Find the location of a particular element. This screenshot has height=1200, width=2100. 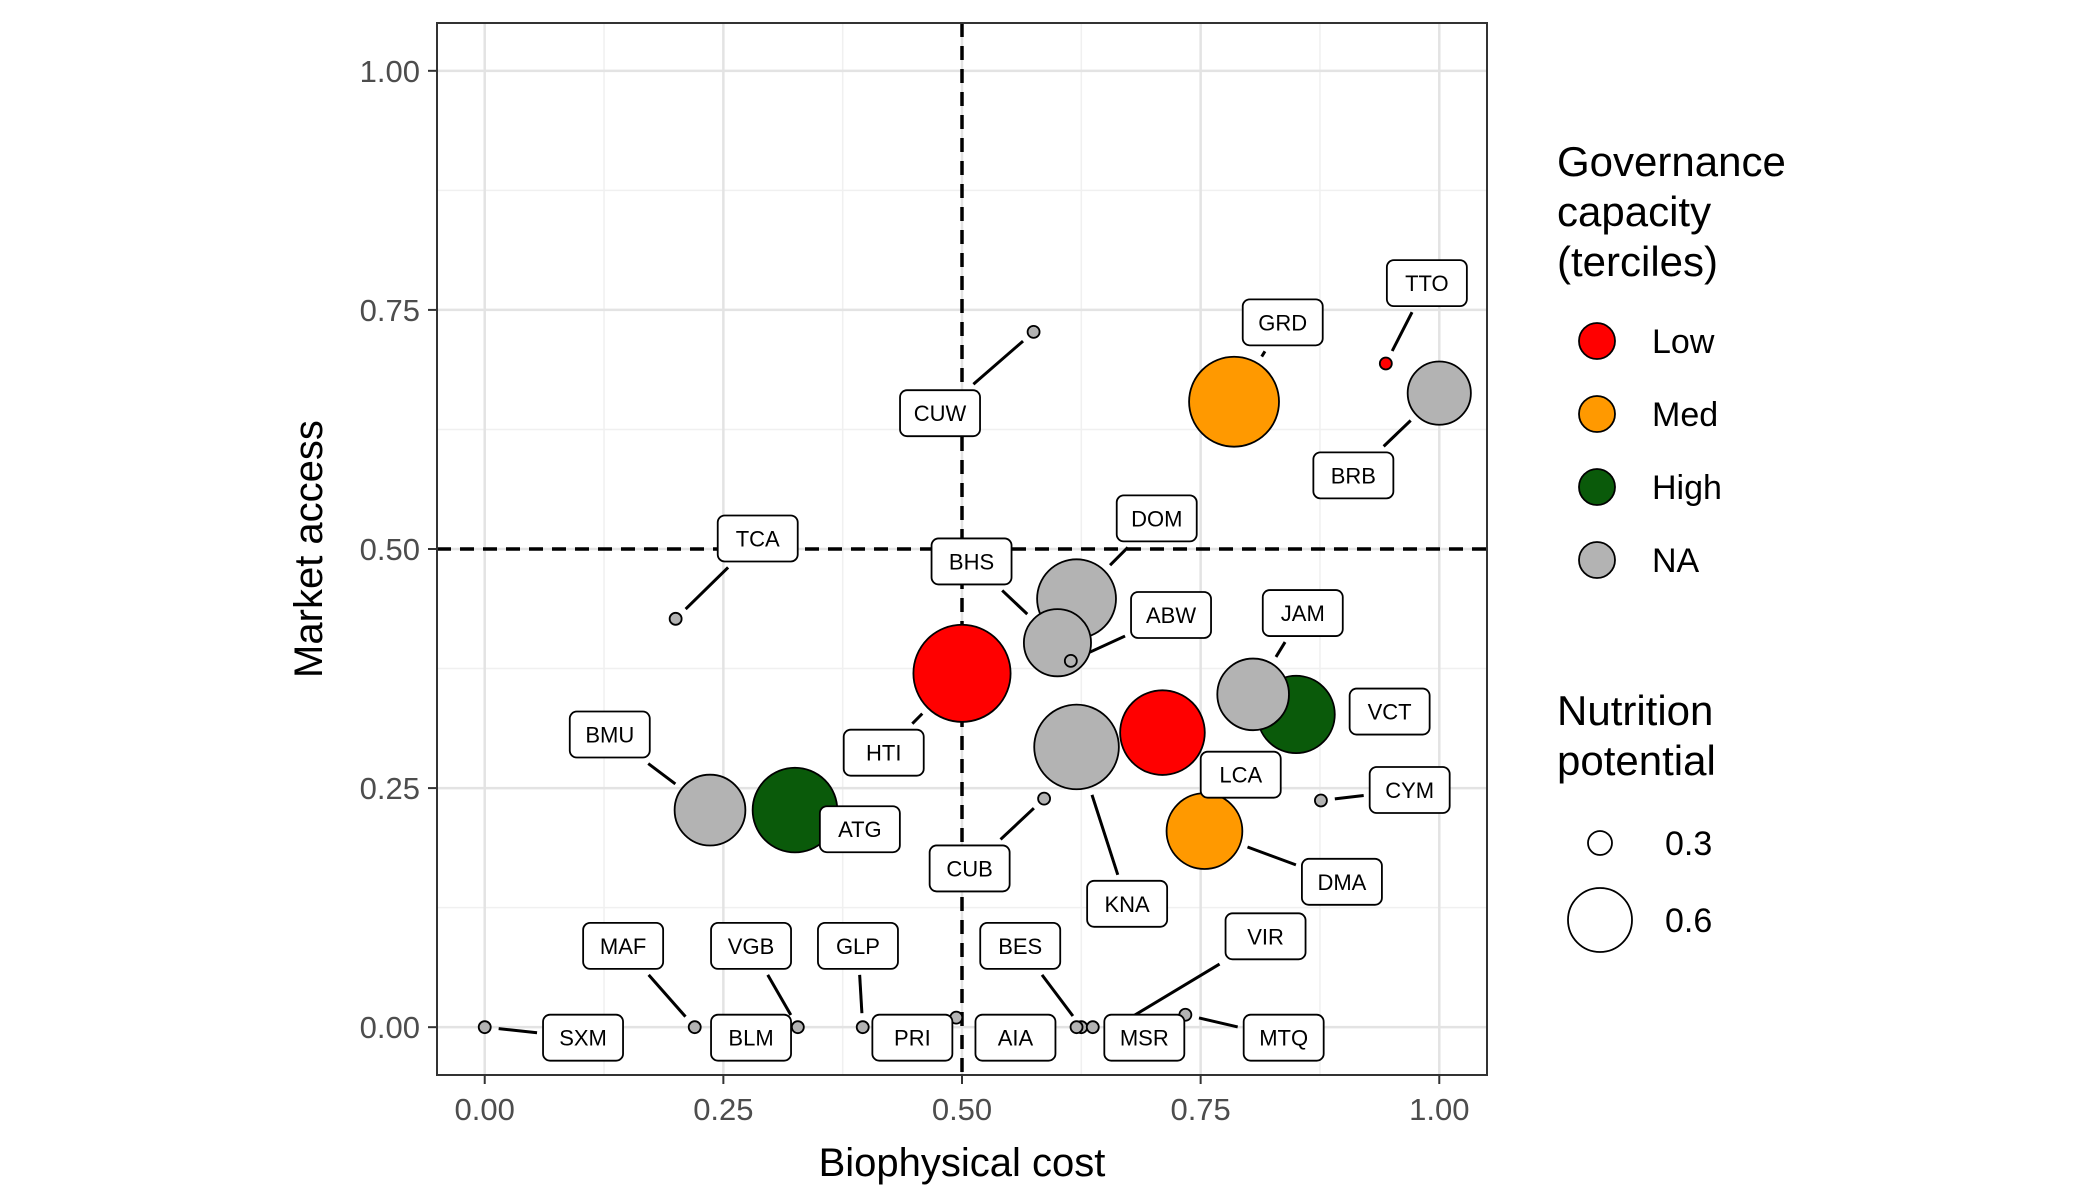

point-label-abw: ABW is located at coordinates (1171, 615).